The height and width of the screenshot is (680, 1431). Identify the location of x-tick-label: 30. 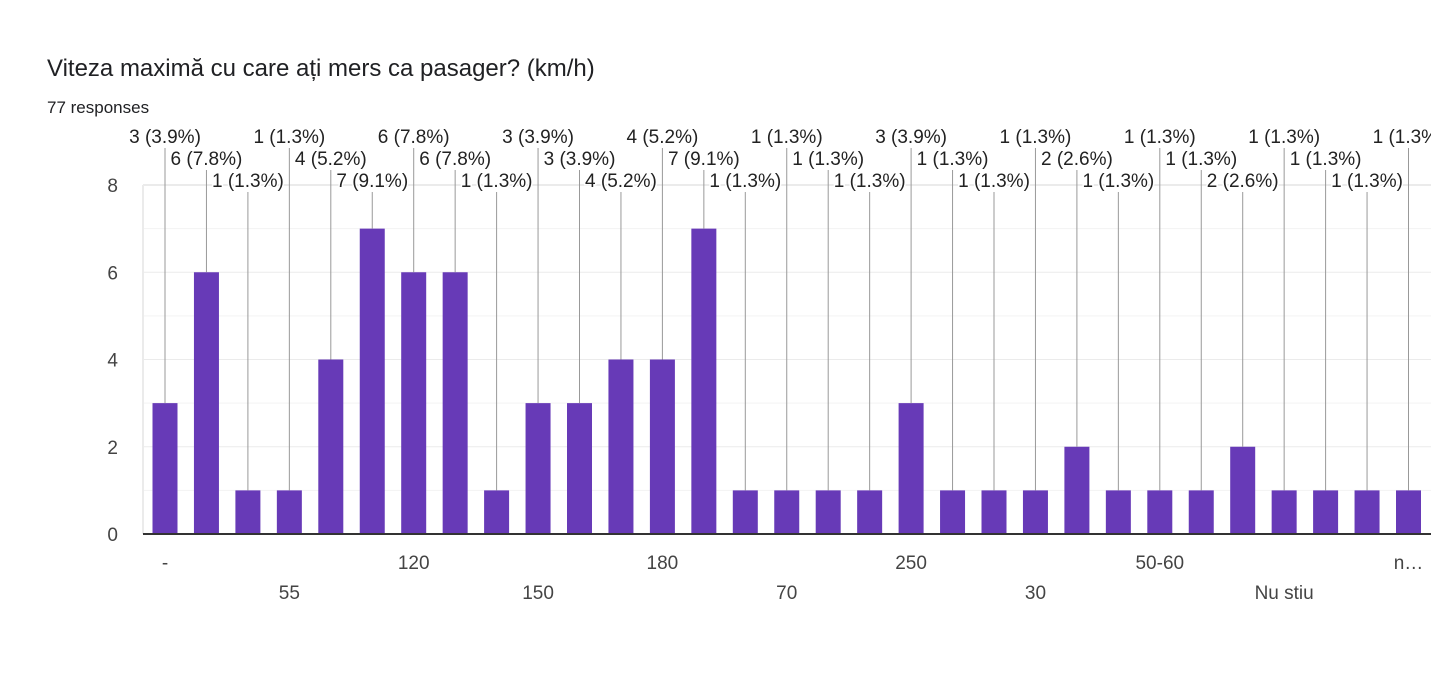
(1035, 593).